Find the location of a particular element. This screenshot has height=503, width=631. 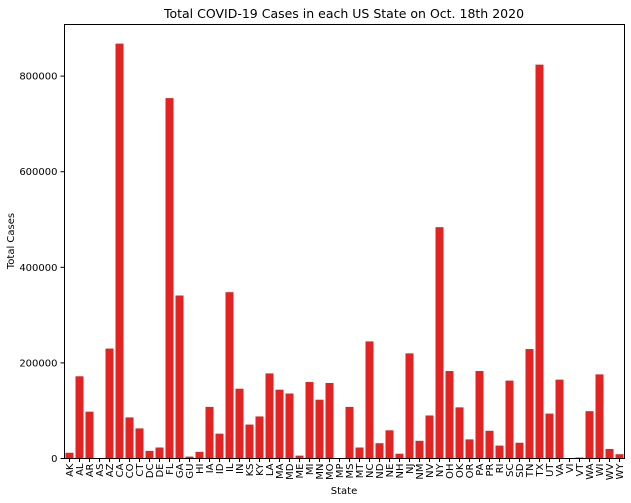

x-tick-label: MP is located at coordinates (340, 471).